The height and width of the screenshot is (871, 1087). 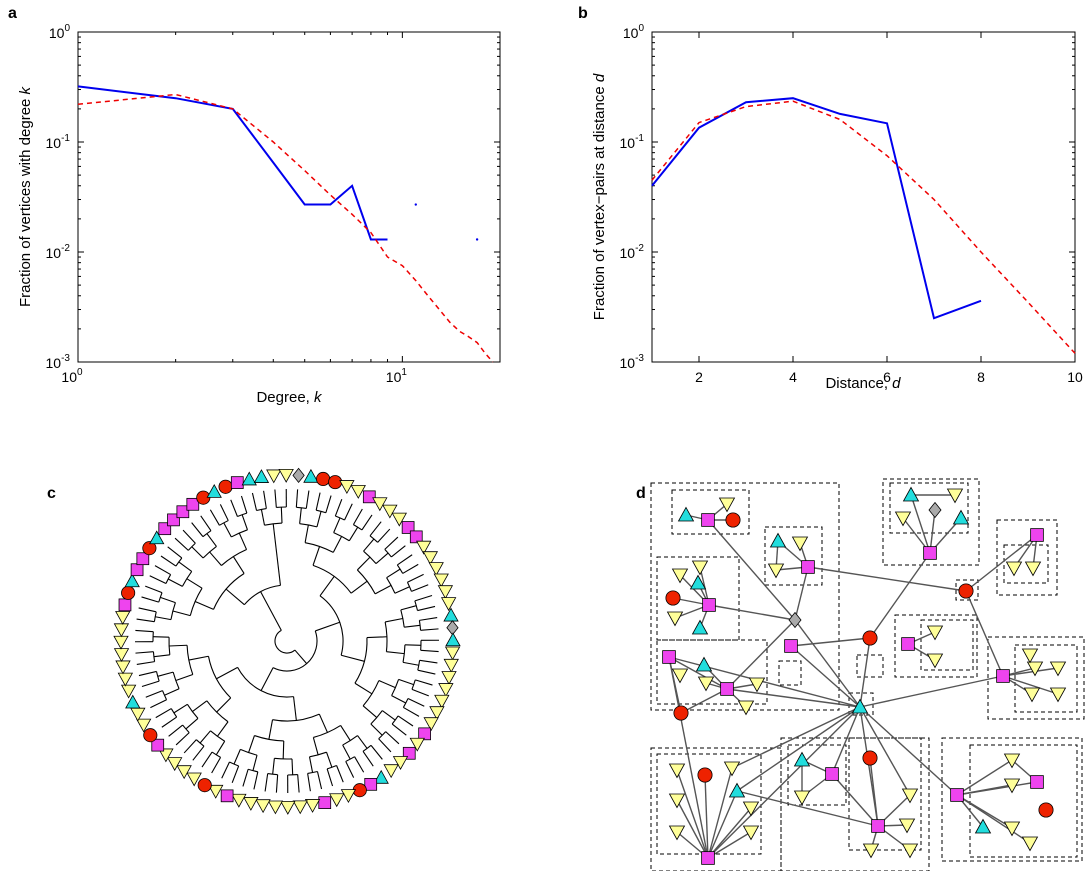 What do you see at coordinates (289, 197) in the screenshot?
I see `chart-a-axes-box` at bounding box center [289, 197].